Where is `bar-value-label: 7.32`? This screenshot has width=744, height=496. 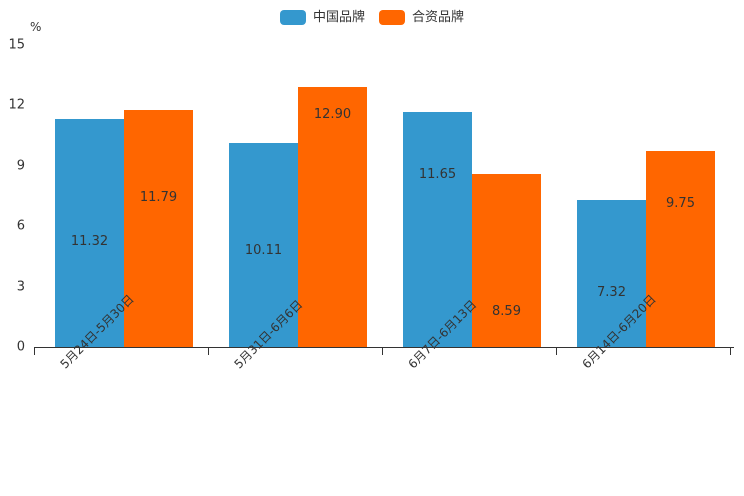
bar-value-label: 7.32 is located at coordinates (611, 292).